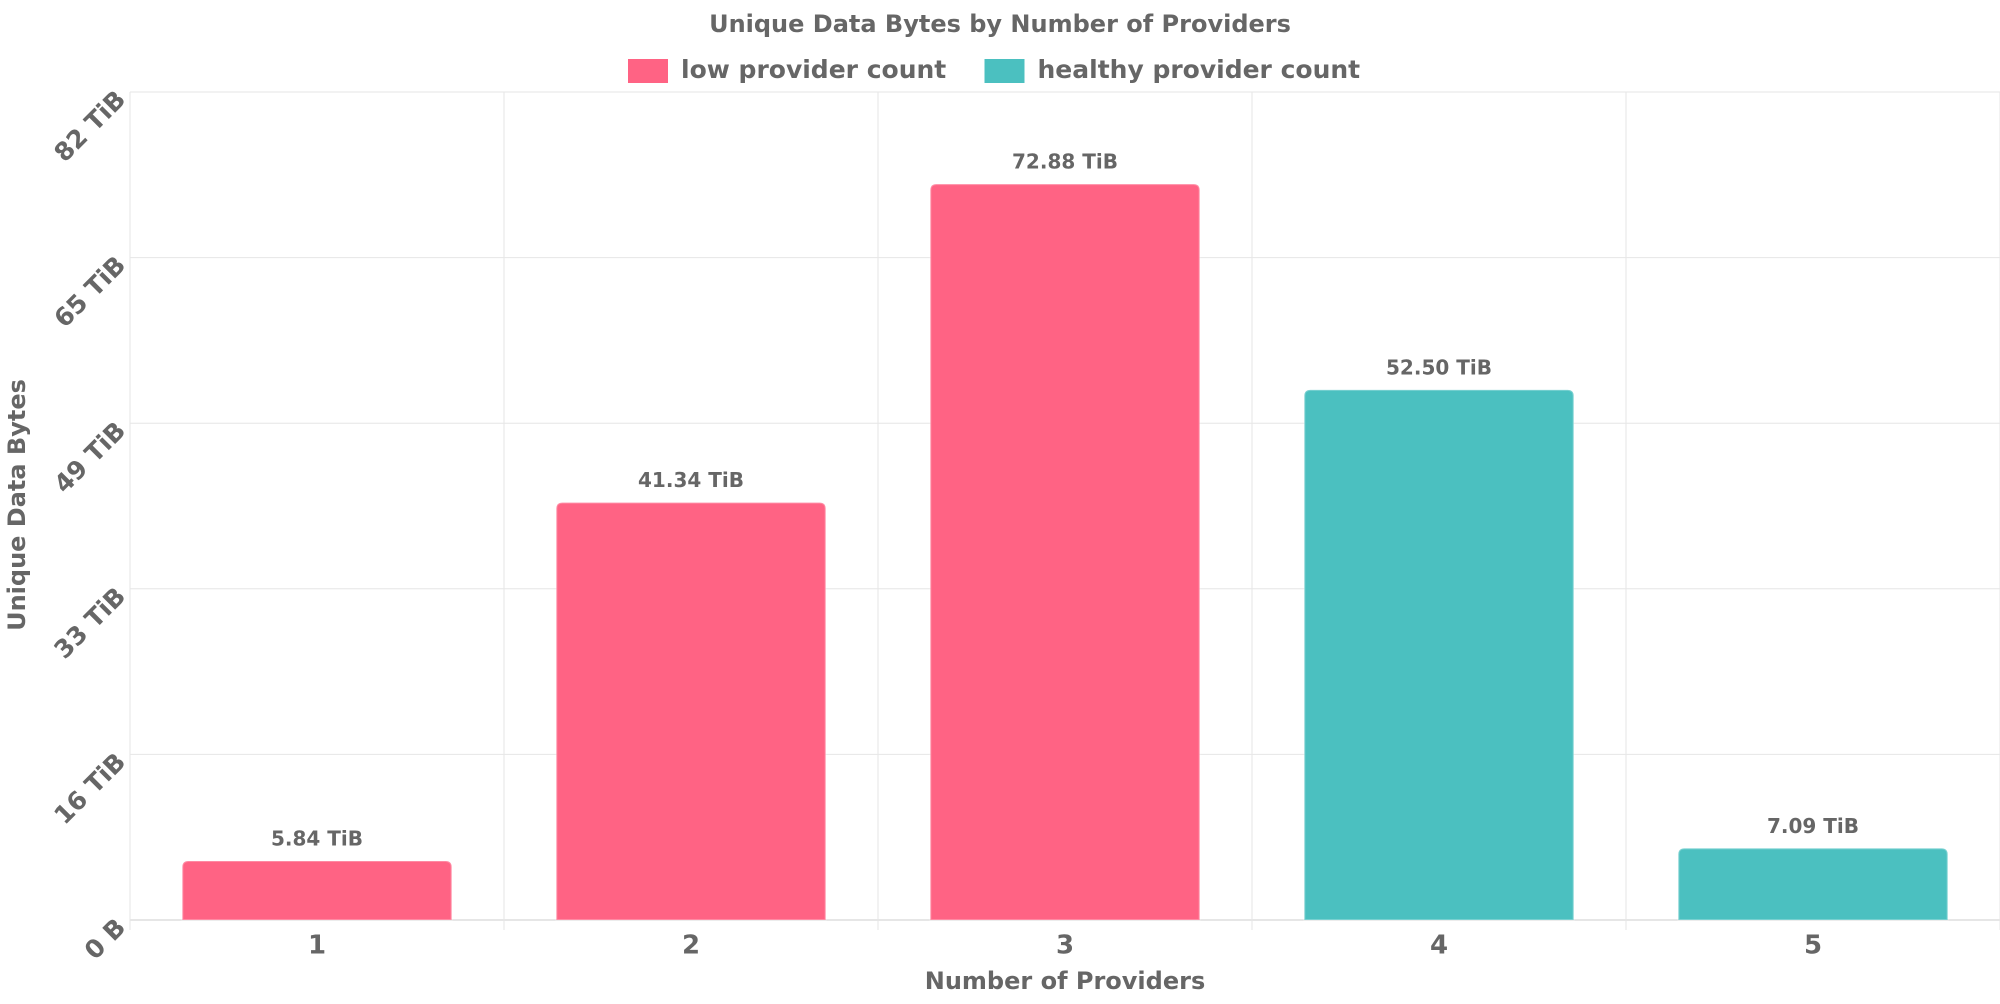 The image size is (2000, 1004). Describe the element at coordinates (691, 946) in the screenshot. I see `x-tick-label: 2` at that location.